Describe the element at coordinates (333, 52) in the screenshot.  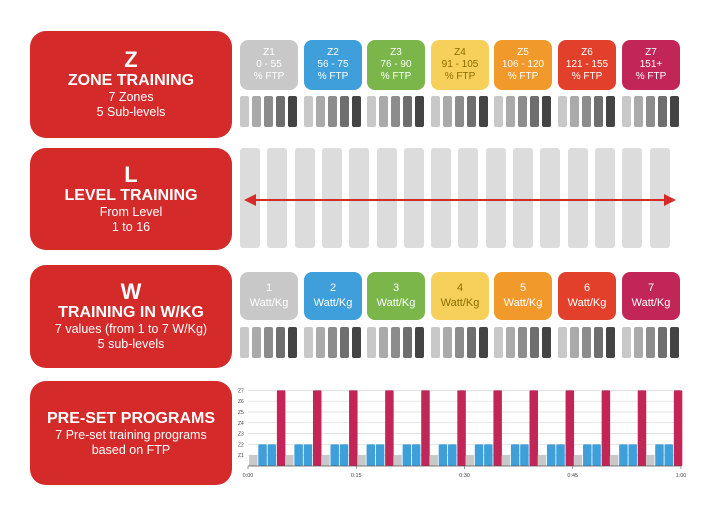
I see `zone-name: Z2` at that location.